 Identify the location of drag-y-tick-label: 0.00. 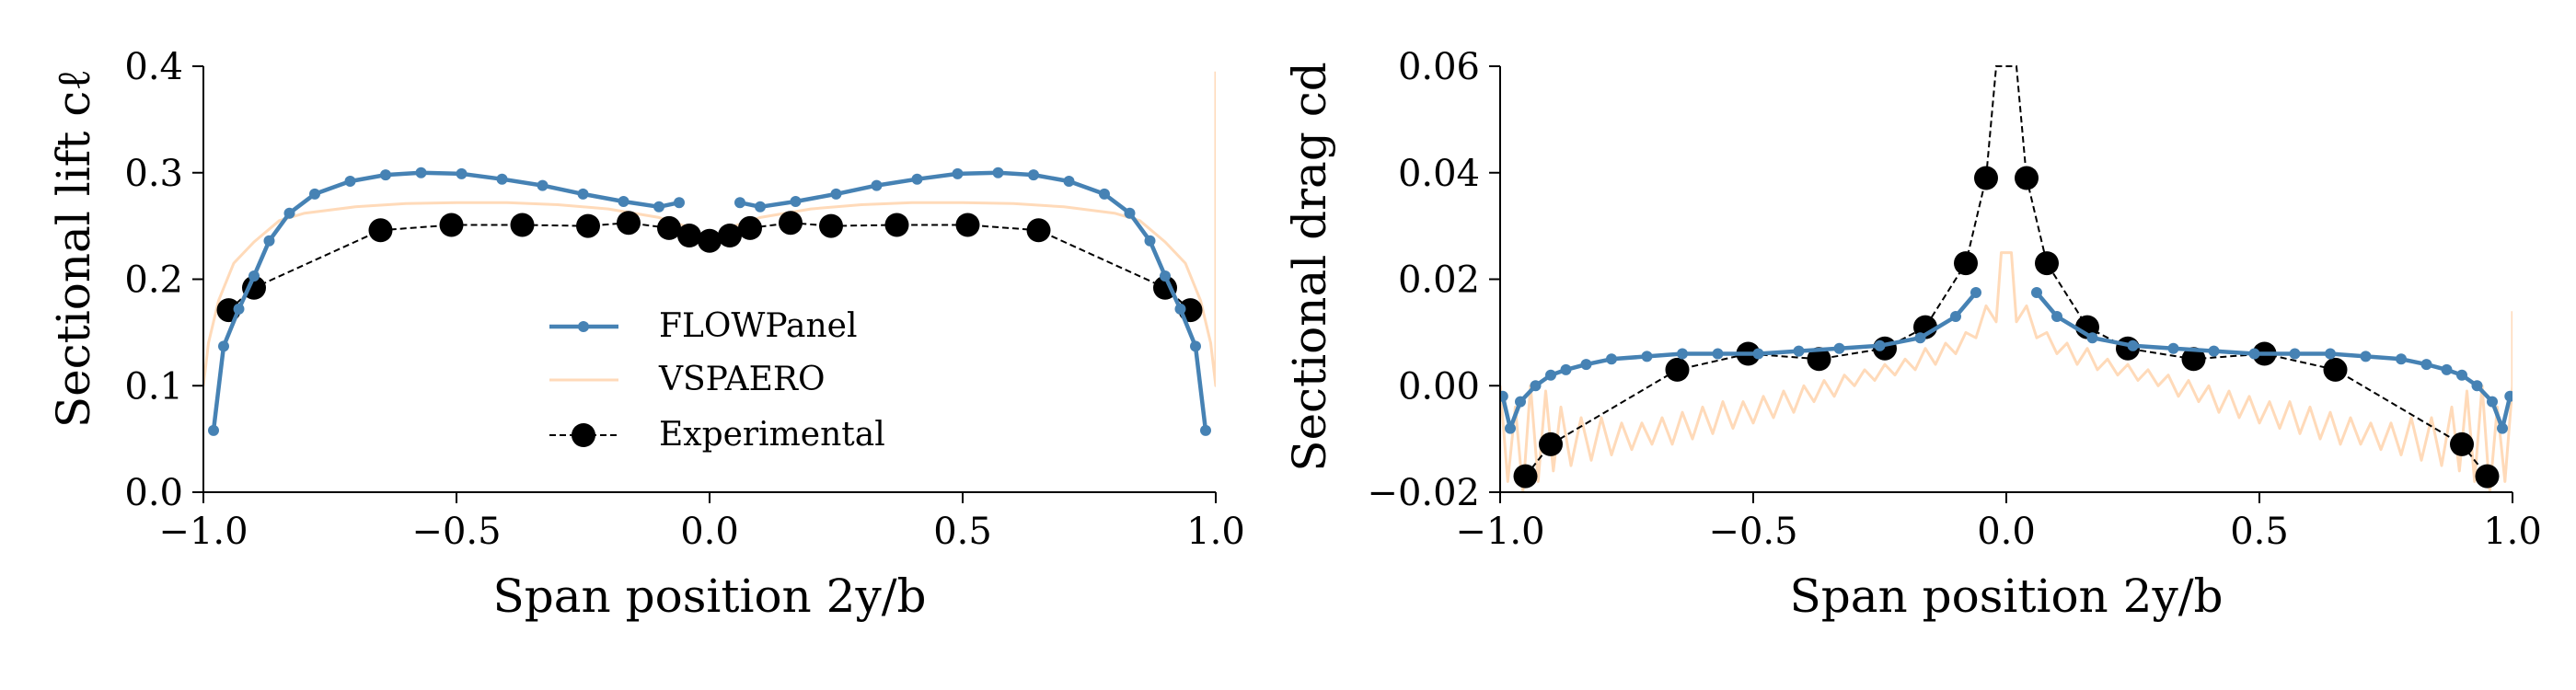
(1439, 386).